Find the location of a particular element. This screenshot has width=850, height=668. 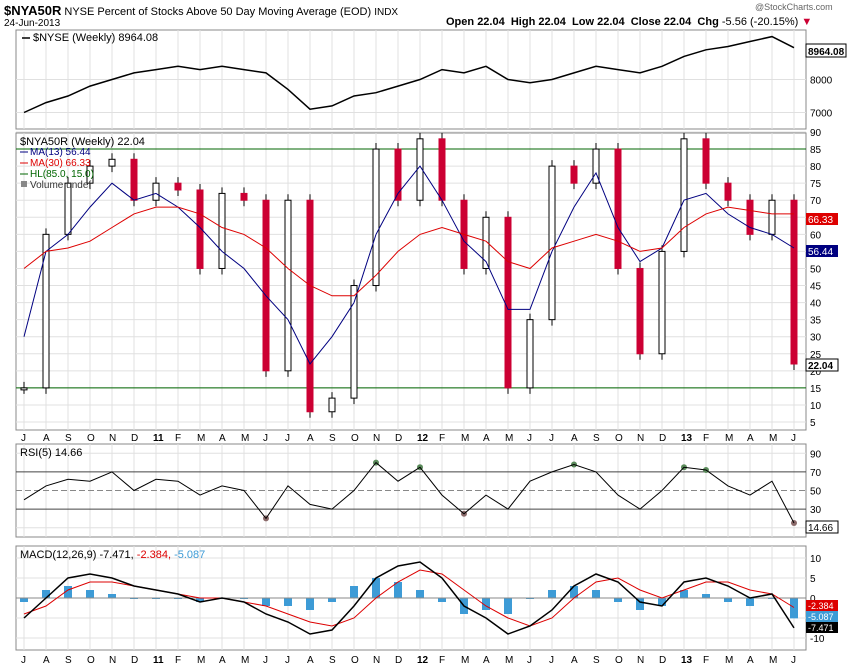

svg-text: -2.384 is located at coordinates (821, 606).